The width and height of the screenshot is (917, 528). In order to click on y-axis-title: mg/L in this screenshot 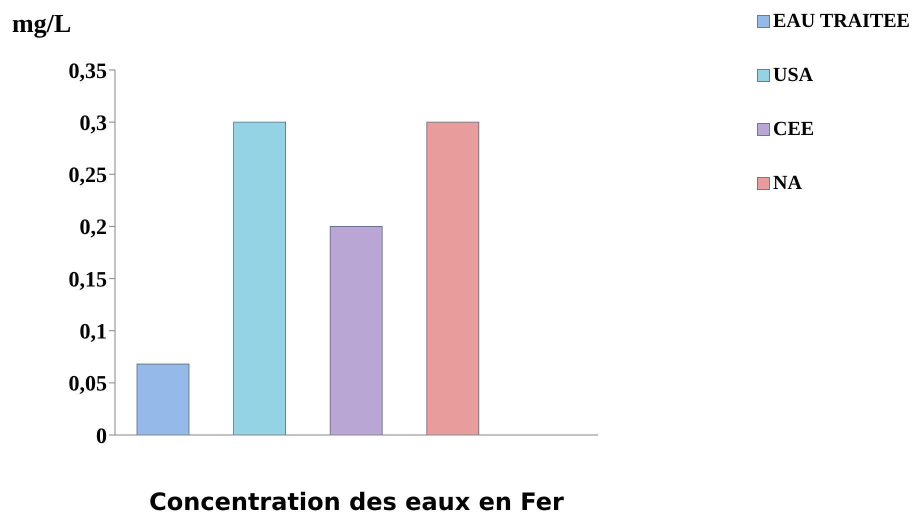, I will do `click(42, 23)`.